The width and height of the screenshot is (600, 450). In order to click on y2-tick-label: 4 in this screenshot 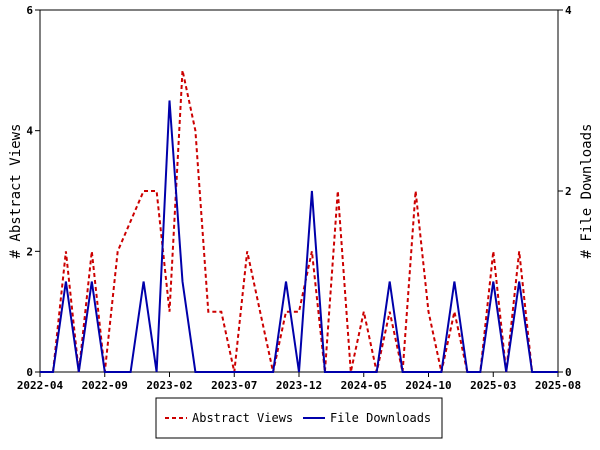, I will do `click(568, 10)`.